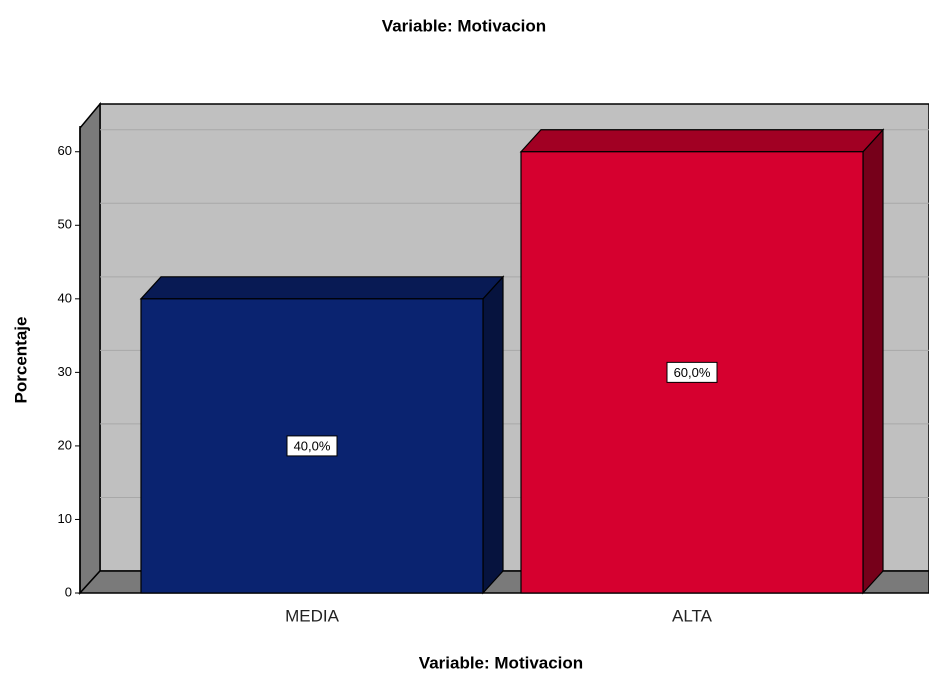 This screenshot has width=929, height=675. Describe the element at coordinates (65, 224) in the screenshot. I see `y-tick-label: 50` at that location.